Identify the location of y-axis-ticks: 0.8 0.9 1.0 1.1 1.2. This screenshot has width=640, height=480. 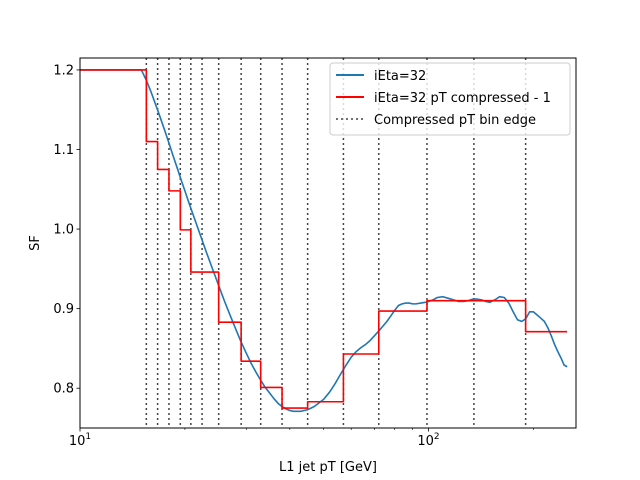
(66, 230).